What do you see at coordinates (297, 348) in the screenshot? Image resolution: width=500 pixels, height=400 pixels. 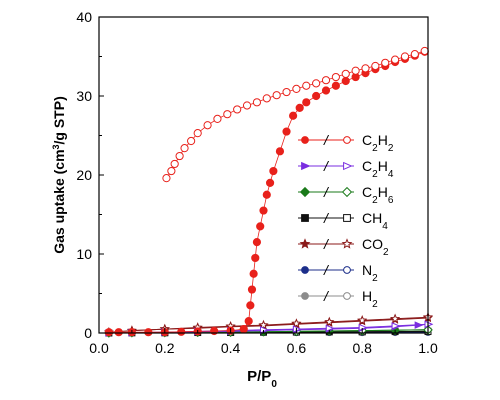 I see `x-tick-label: 0.6` at bounding box center [297, 348].